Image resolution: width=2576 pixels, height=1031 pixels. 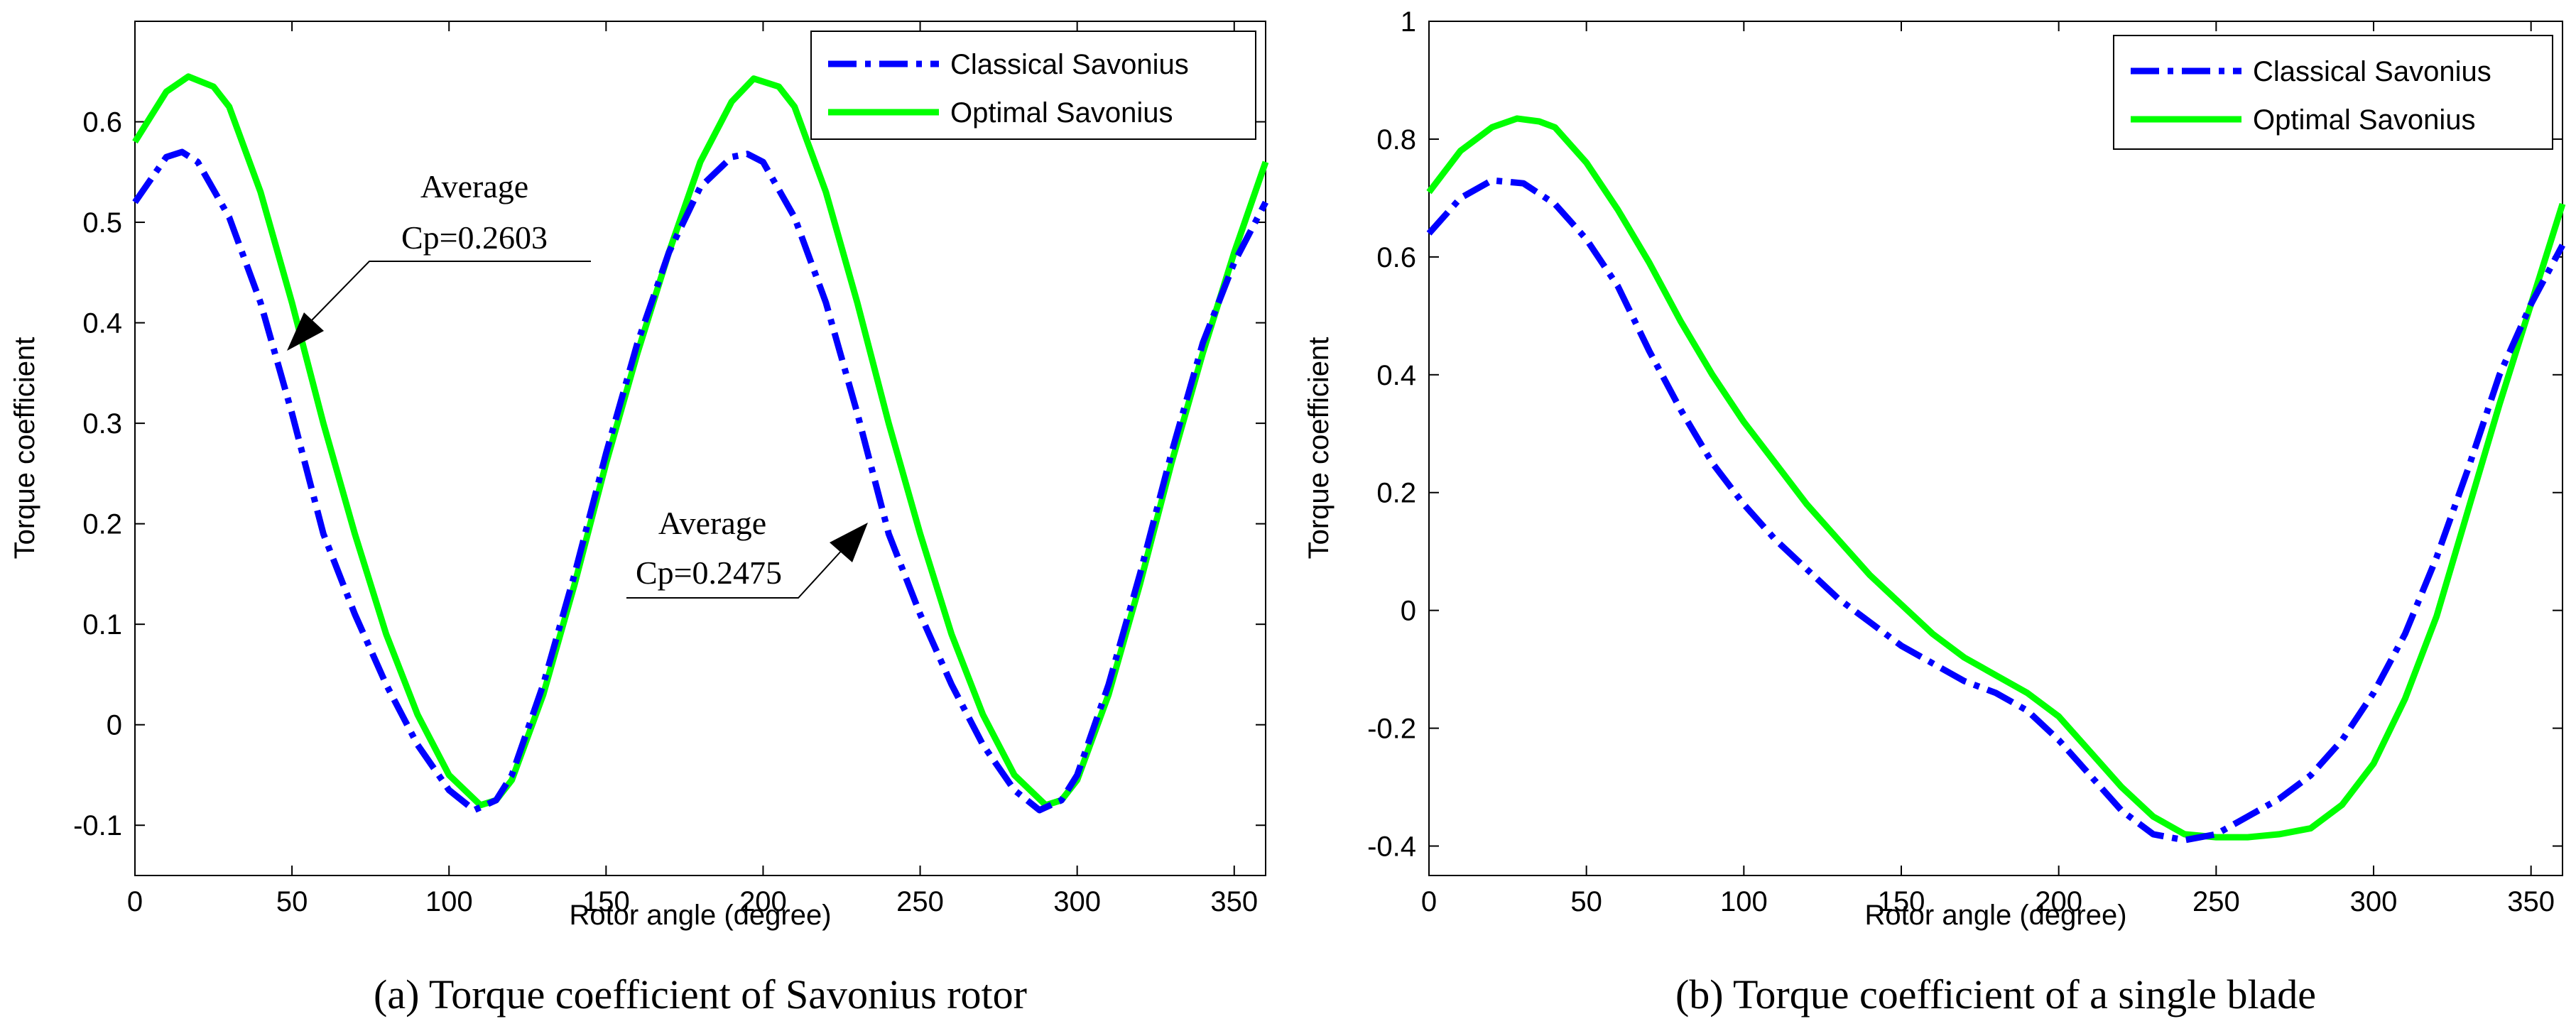 I want to click on annotation-1-a: Average Cp=0.2603, so click(x=439, y=259).